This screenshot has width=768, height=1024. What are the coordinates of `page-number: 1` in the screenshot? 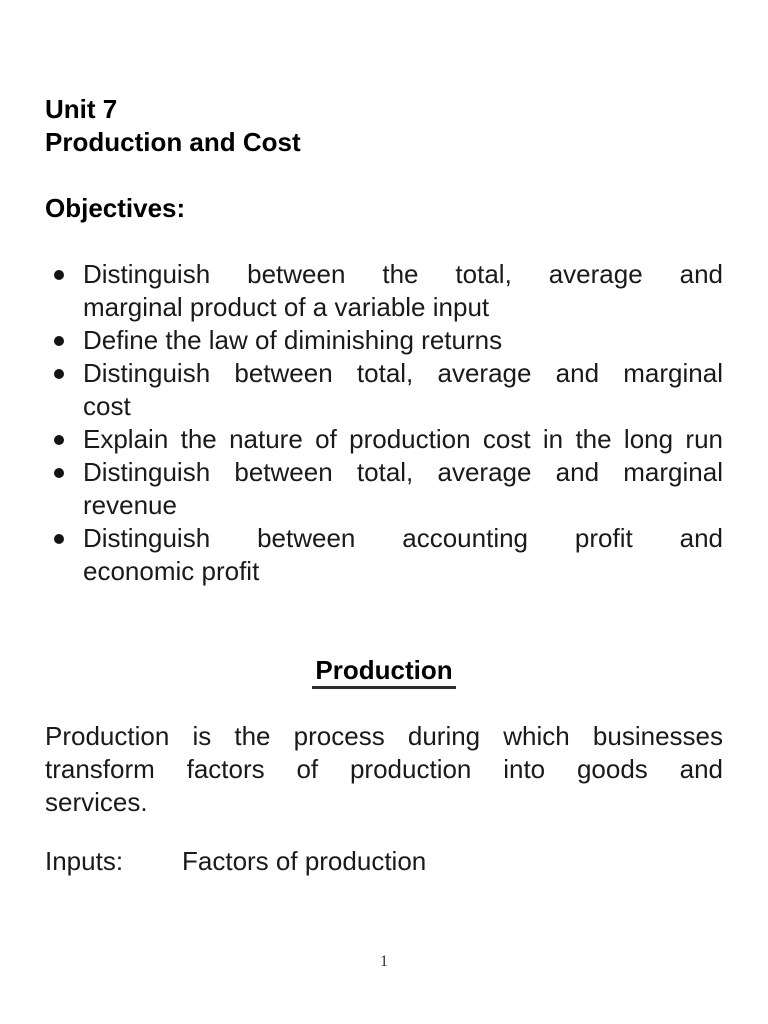 It's located at (384, 961).